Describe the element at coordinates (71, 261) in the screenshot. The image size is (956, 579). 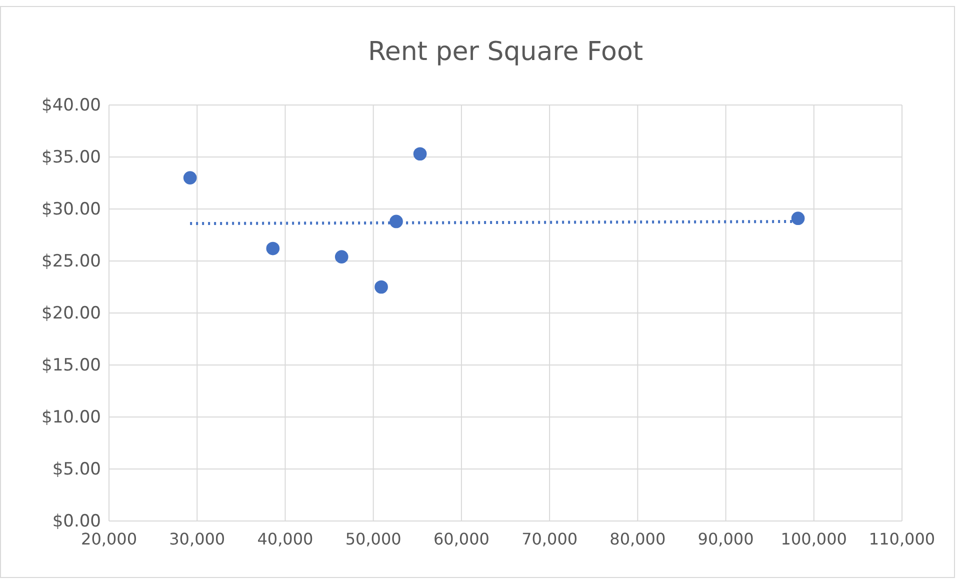
I see `y-tick-label: $25.00` at that location.